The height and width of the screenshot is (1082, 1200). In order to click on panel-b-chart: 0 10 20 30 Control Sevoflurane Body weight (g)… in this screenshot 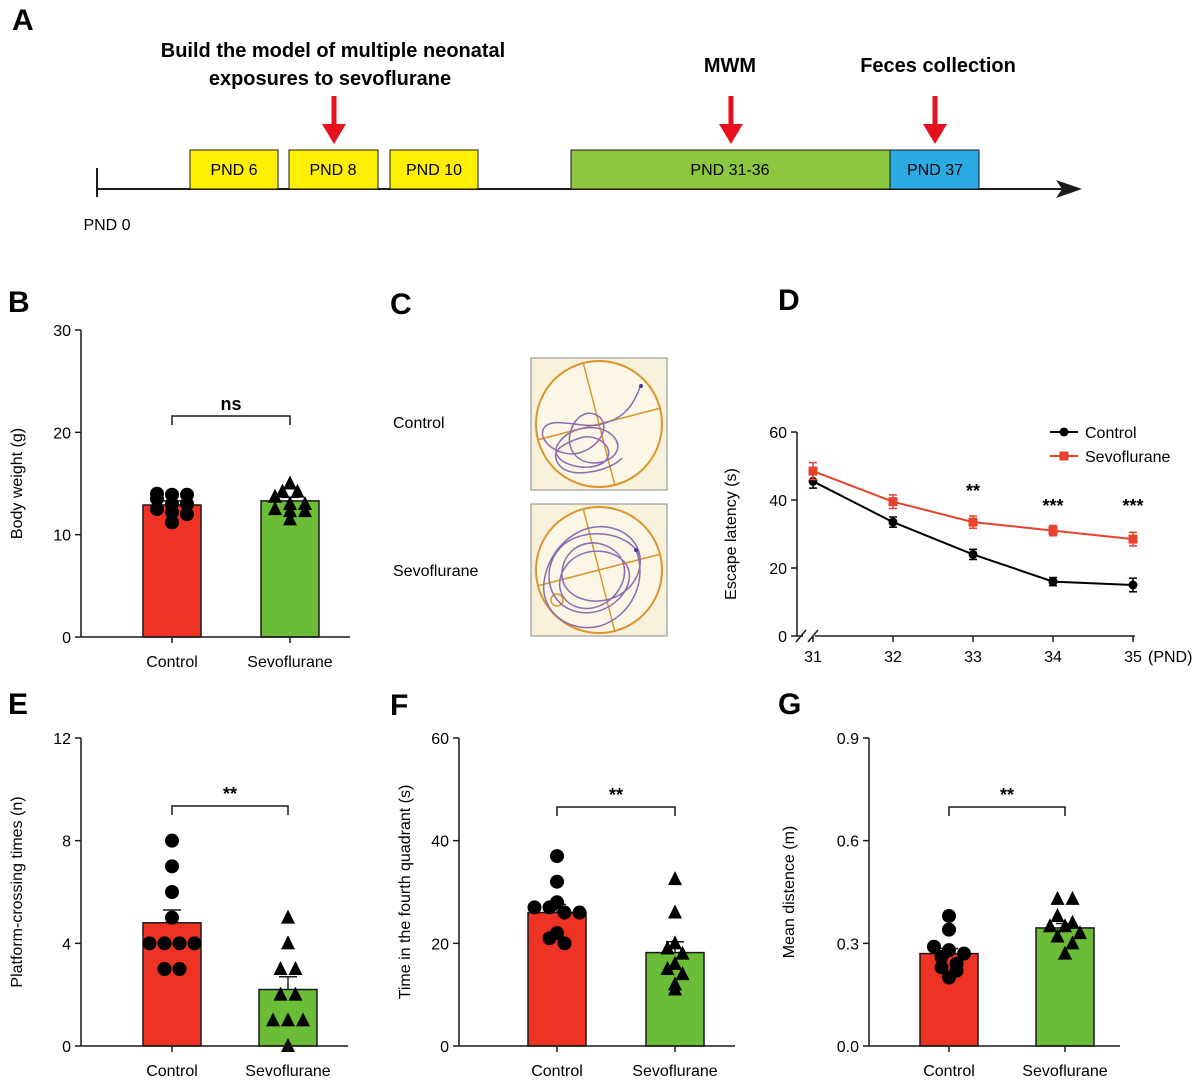, I will do `click(179, 497)`.